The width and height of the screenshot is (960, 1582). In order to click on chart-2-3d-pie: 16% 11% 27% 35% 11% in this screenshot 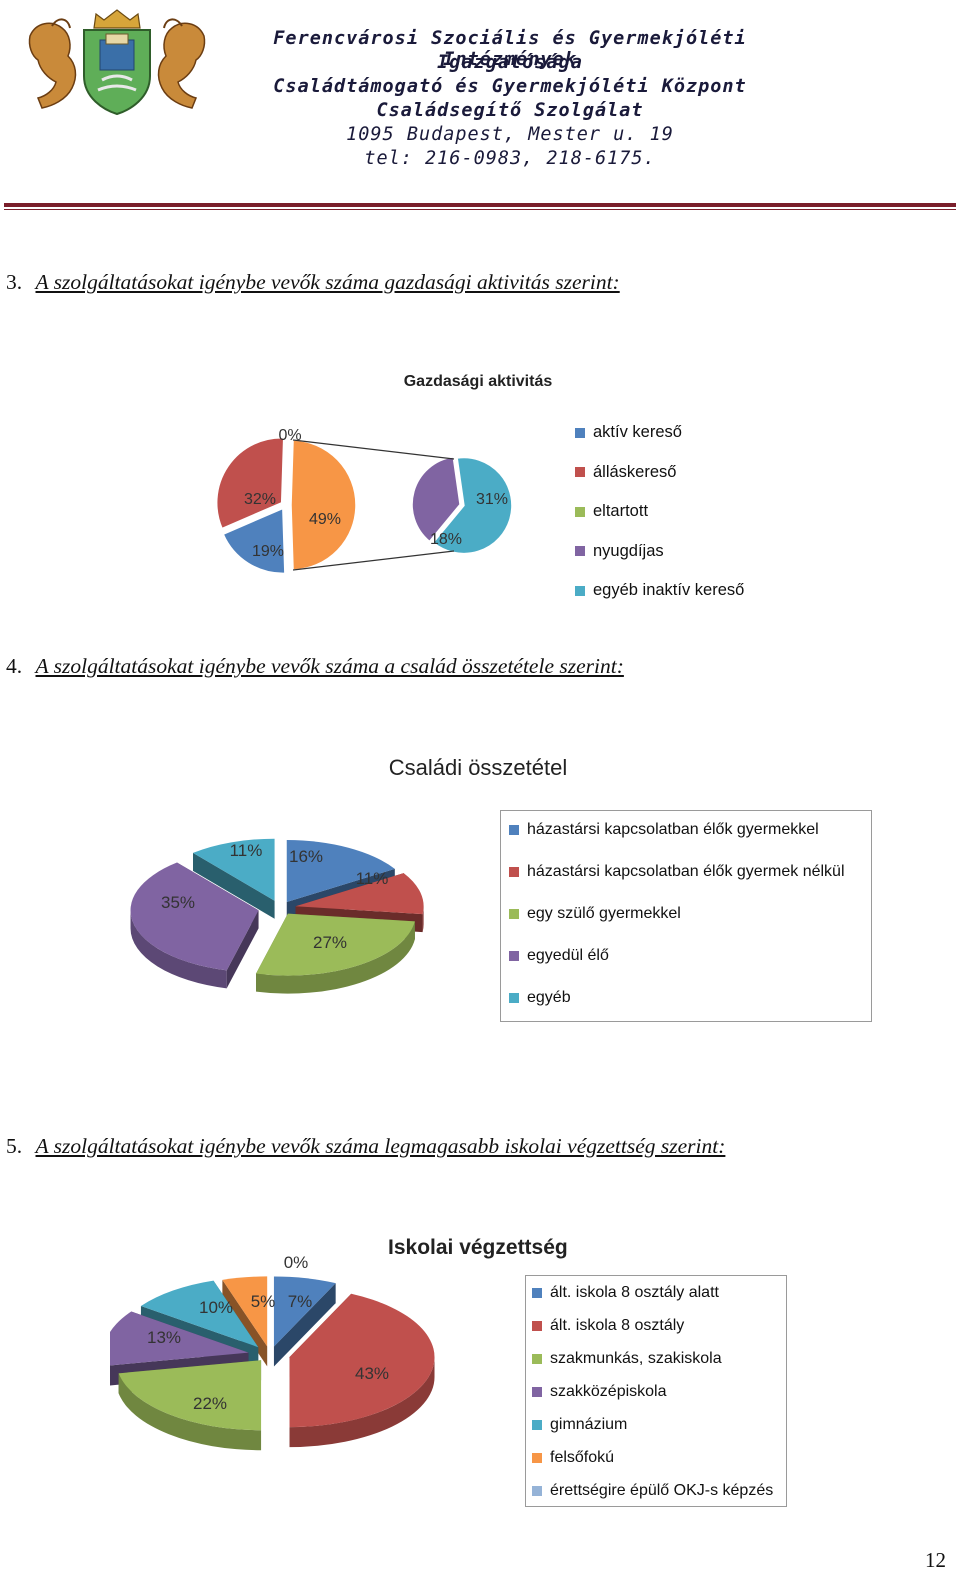, I will do `click(277, 916)`.